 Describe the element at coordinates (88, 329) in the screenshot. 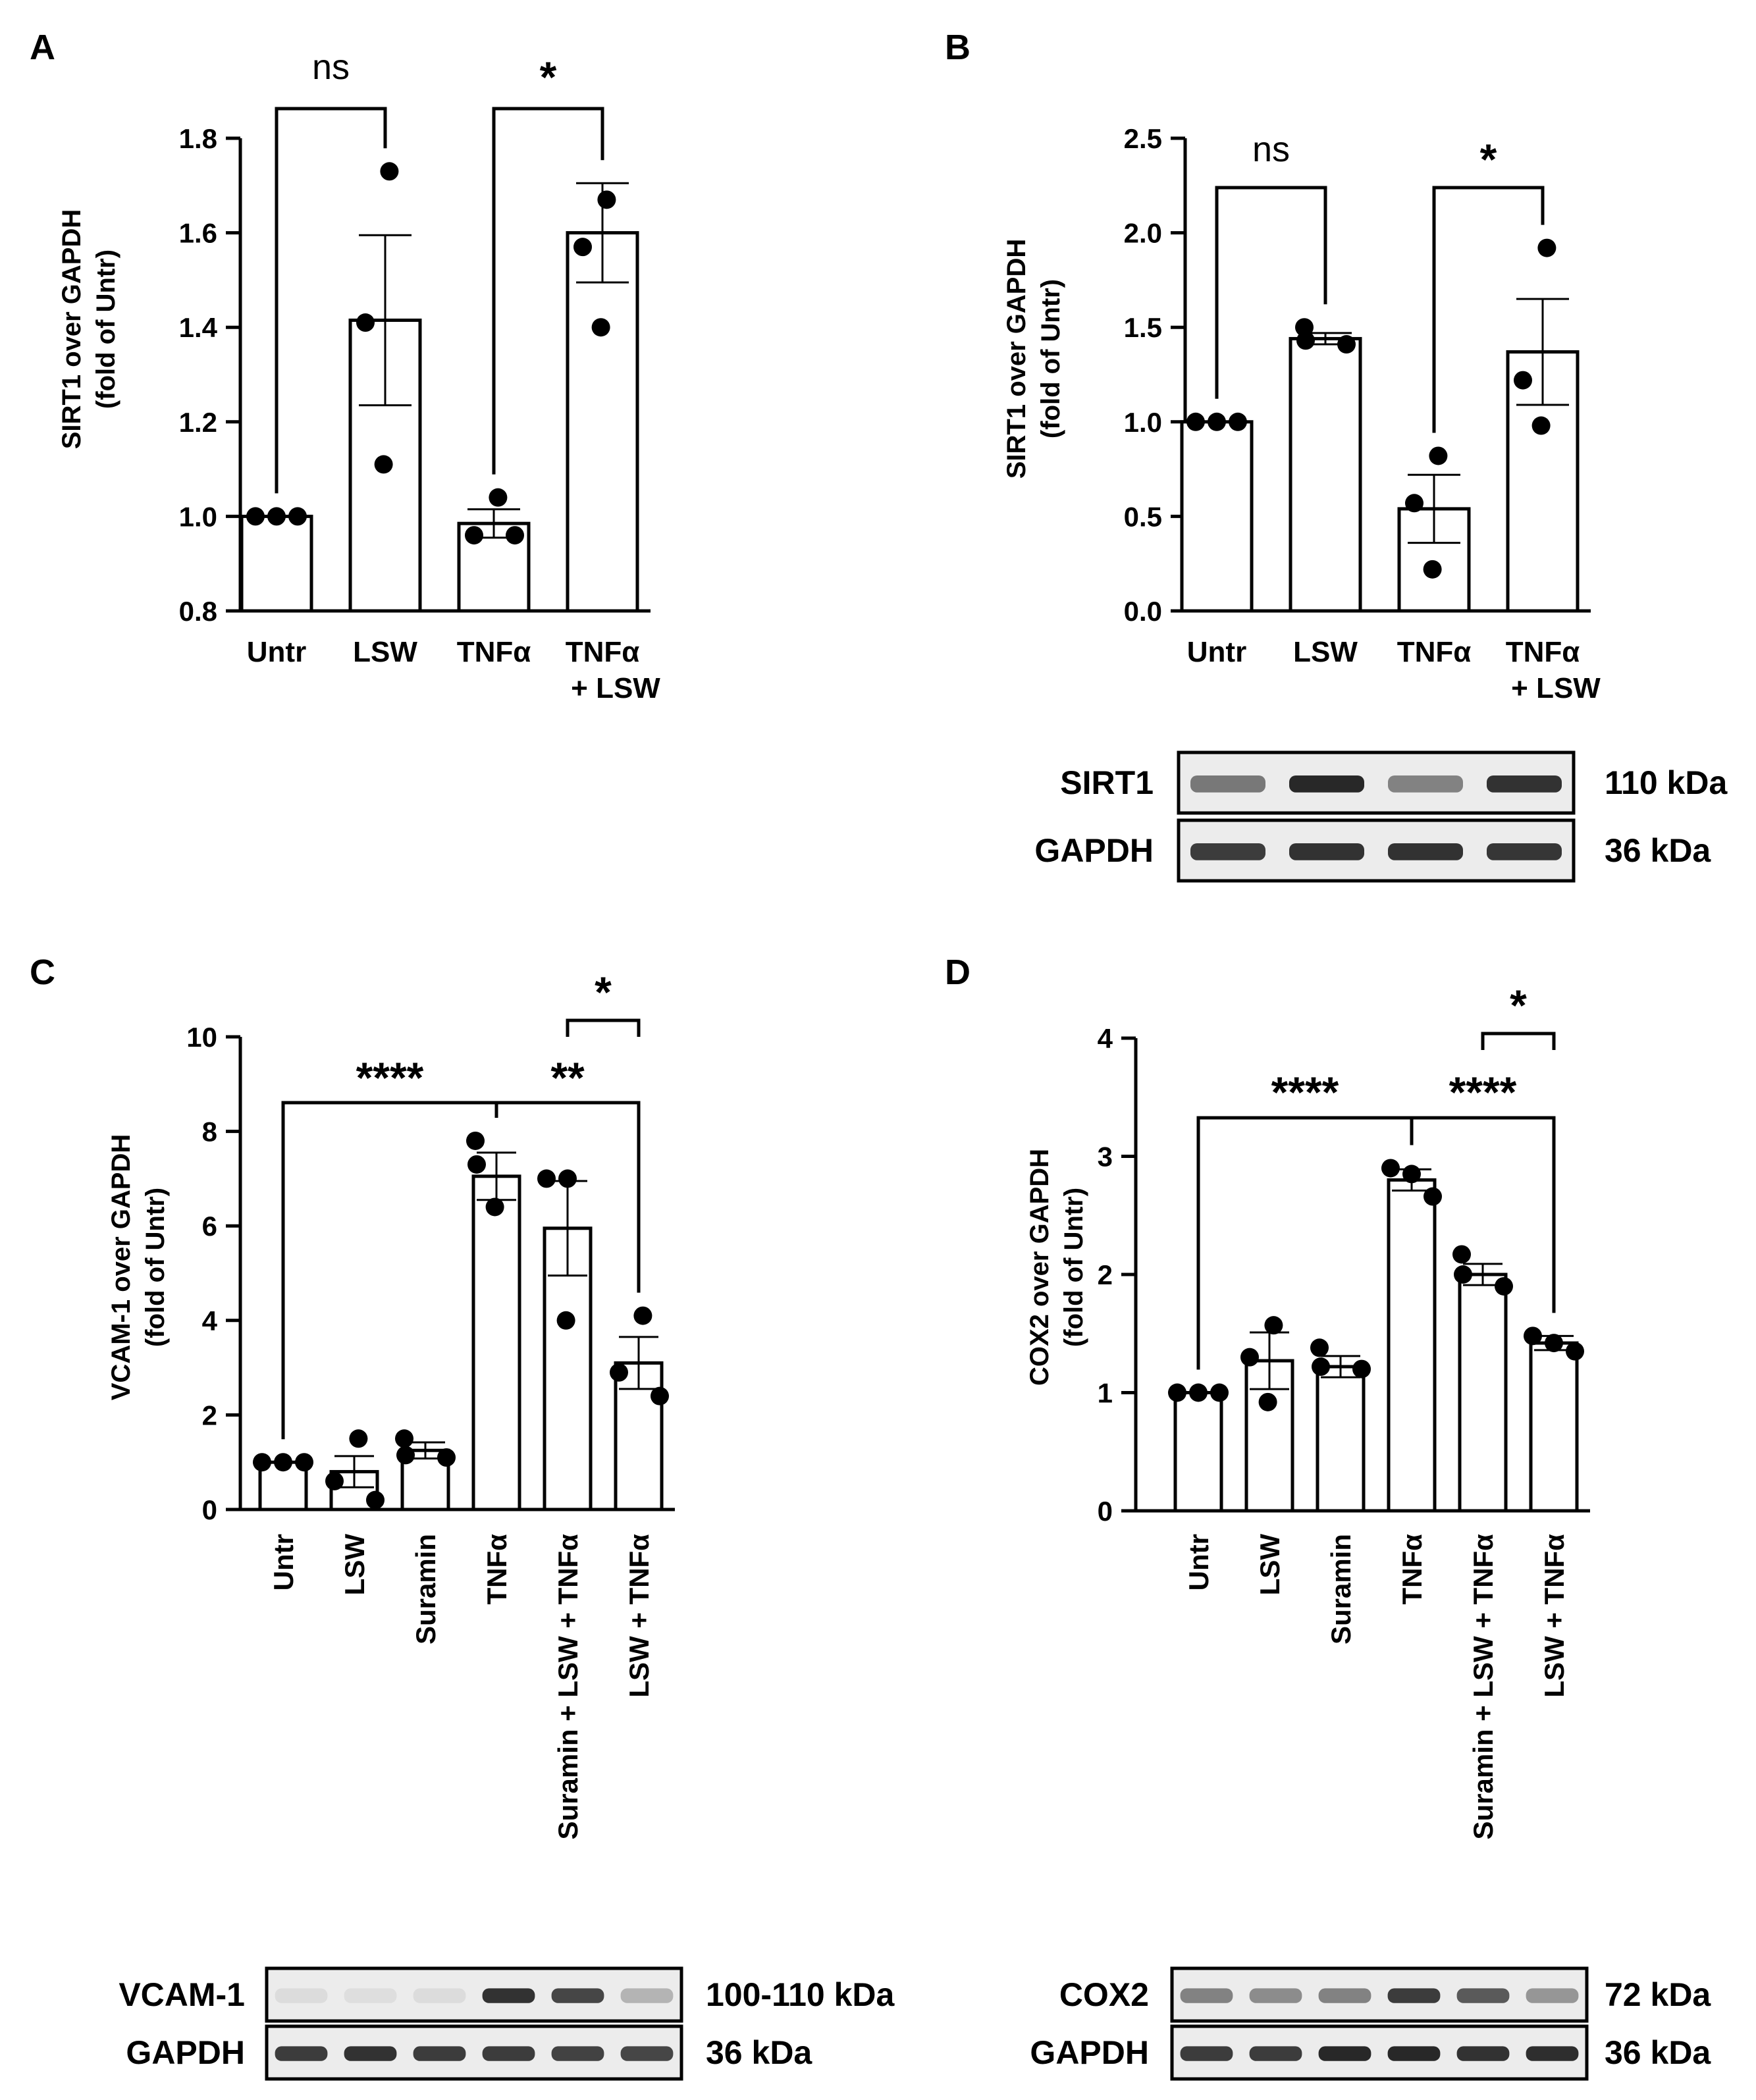

I see `y-axis-label: SIRT1 over GAPDH (fold of Untr)` at that location.